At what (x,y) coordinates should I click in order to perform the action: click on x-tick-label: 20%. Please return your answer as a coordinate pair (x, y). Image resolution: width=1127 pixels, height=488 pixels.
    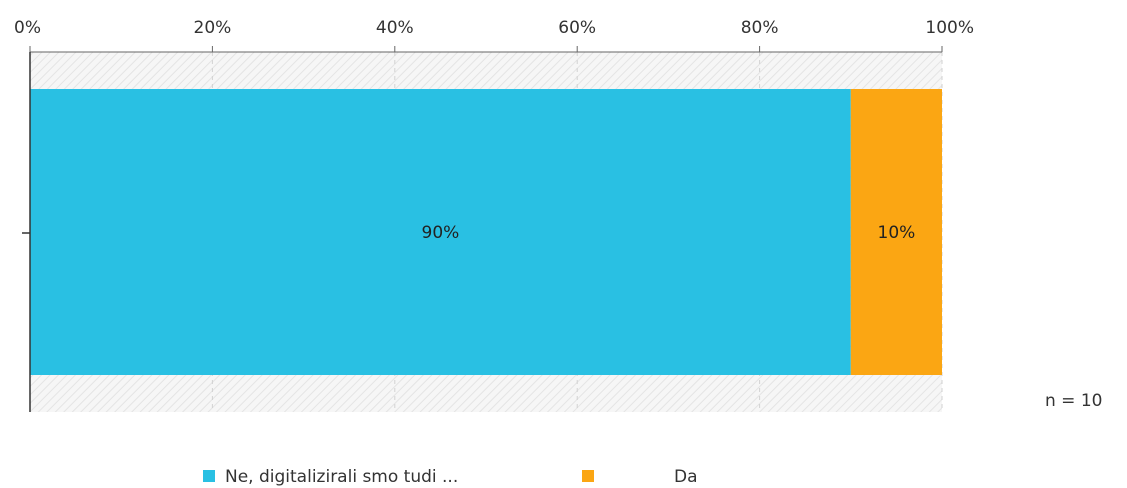
    Looking at the image, I should click on (213, 28).